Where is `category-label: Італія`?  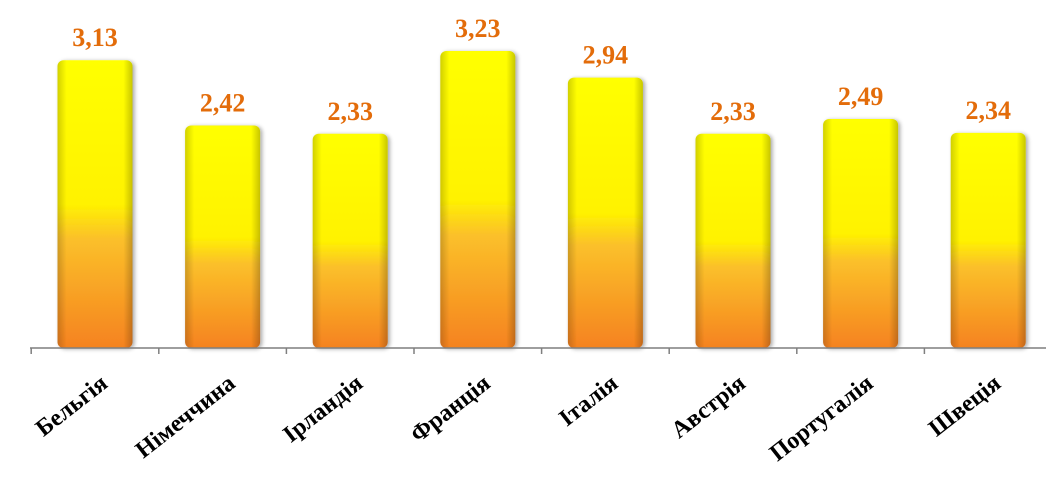 category-label: Італія is located at coordinates (588, 401).